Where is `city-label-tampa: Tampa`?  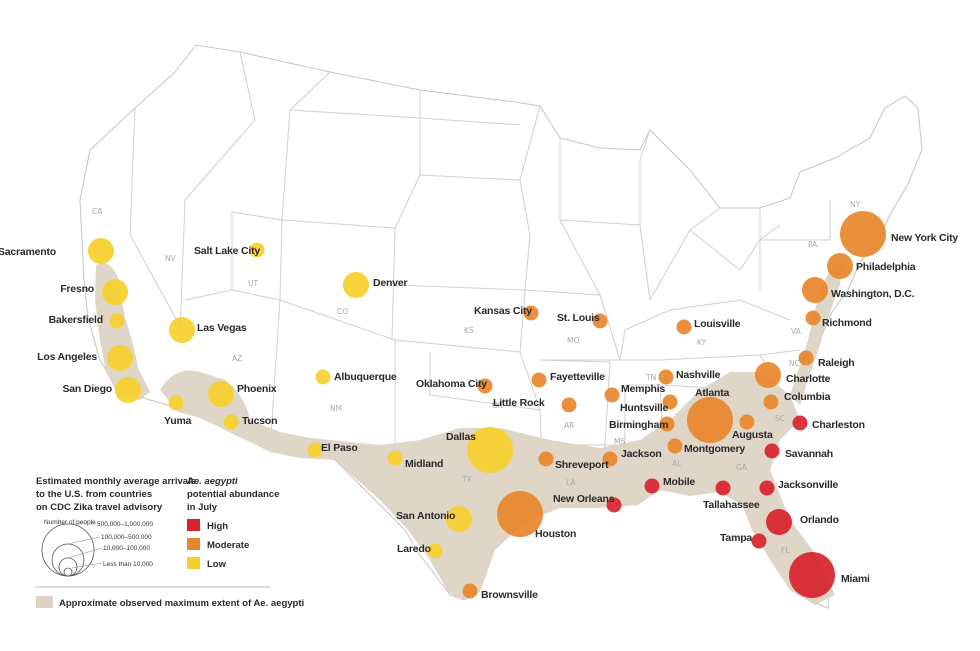
city-label-tampa: Tampa is located at coordinates (736, 538).